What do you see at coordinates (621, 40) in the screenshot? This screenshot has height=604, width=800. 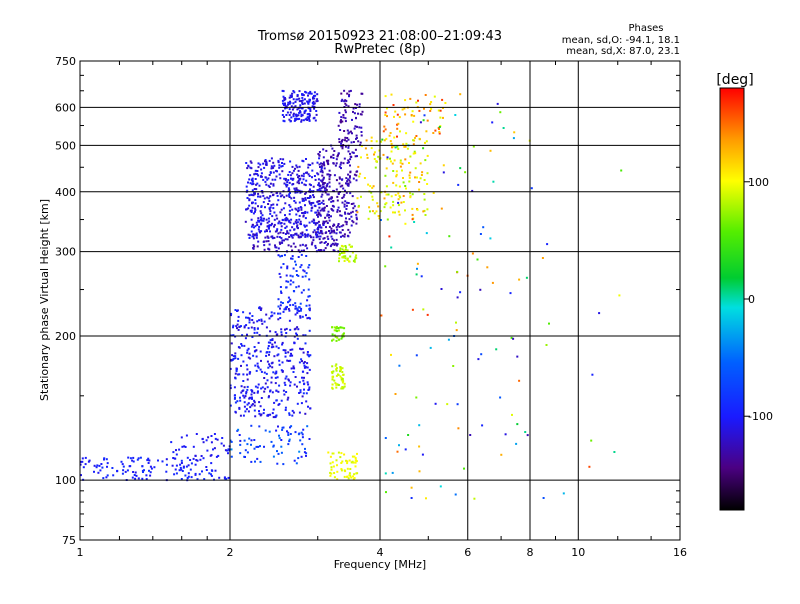 I see `stats-o-line: mean, sd,O: -94.1, 18.1` at bounding box center [621, 40].